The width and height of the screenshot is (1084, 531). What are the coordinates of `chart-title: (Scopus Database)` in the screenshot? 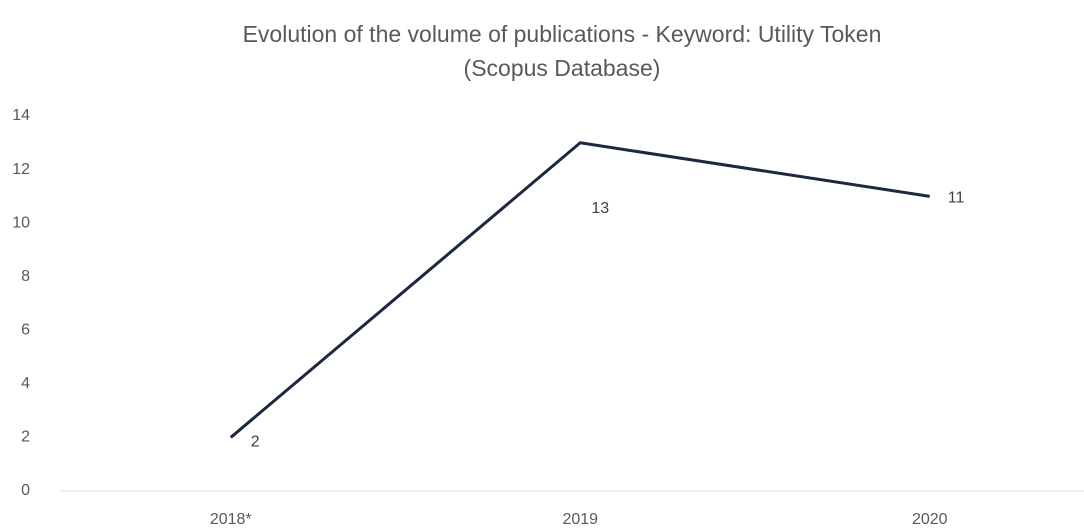 It's located at (562, 68).